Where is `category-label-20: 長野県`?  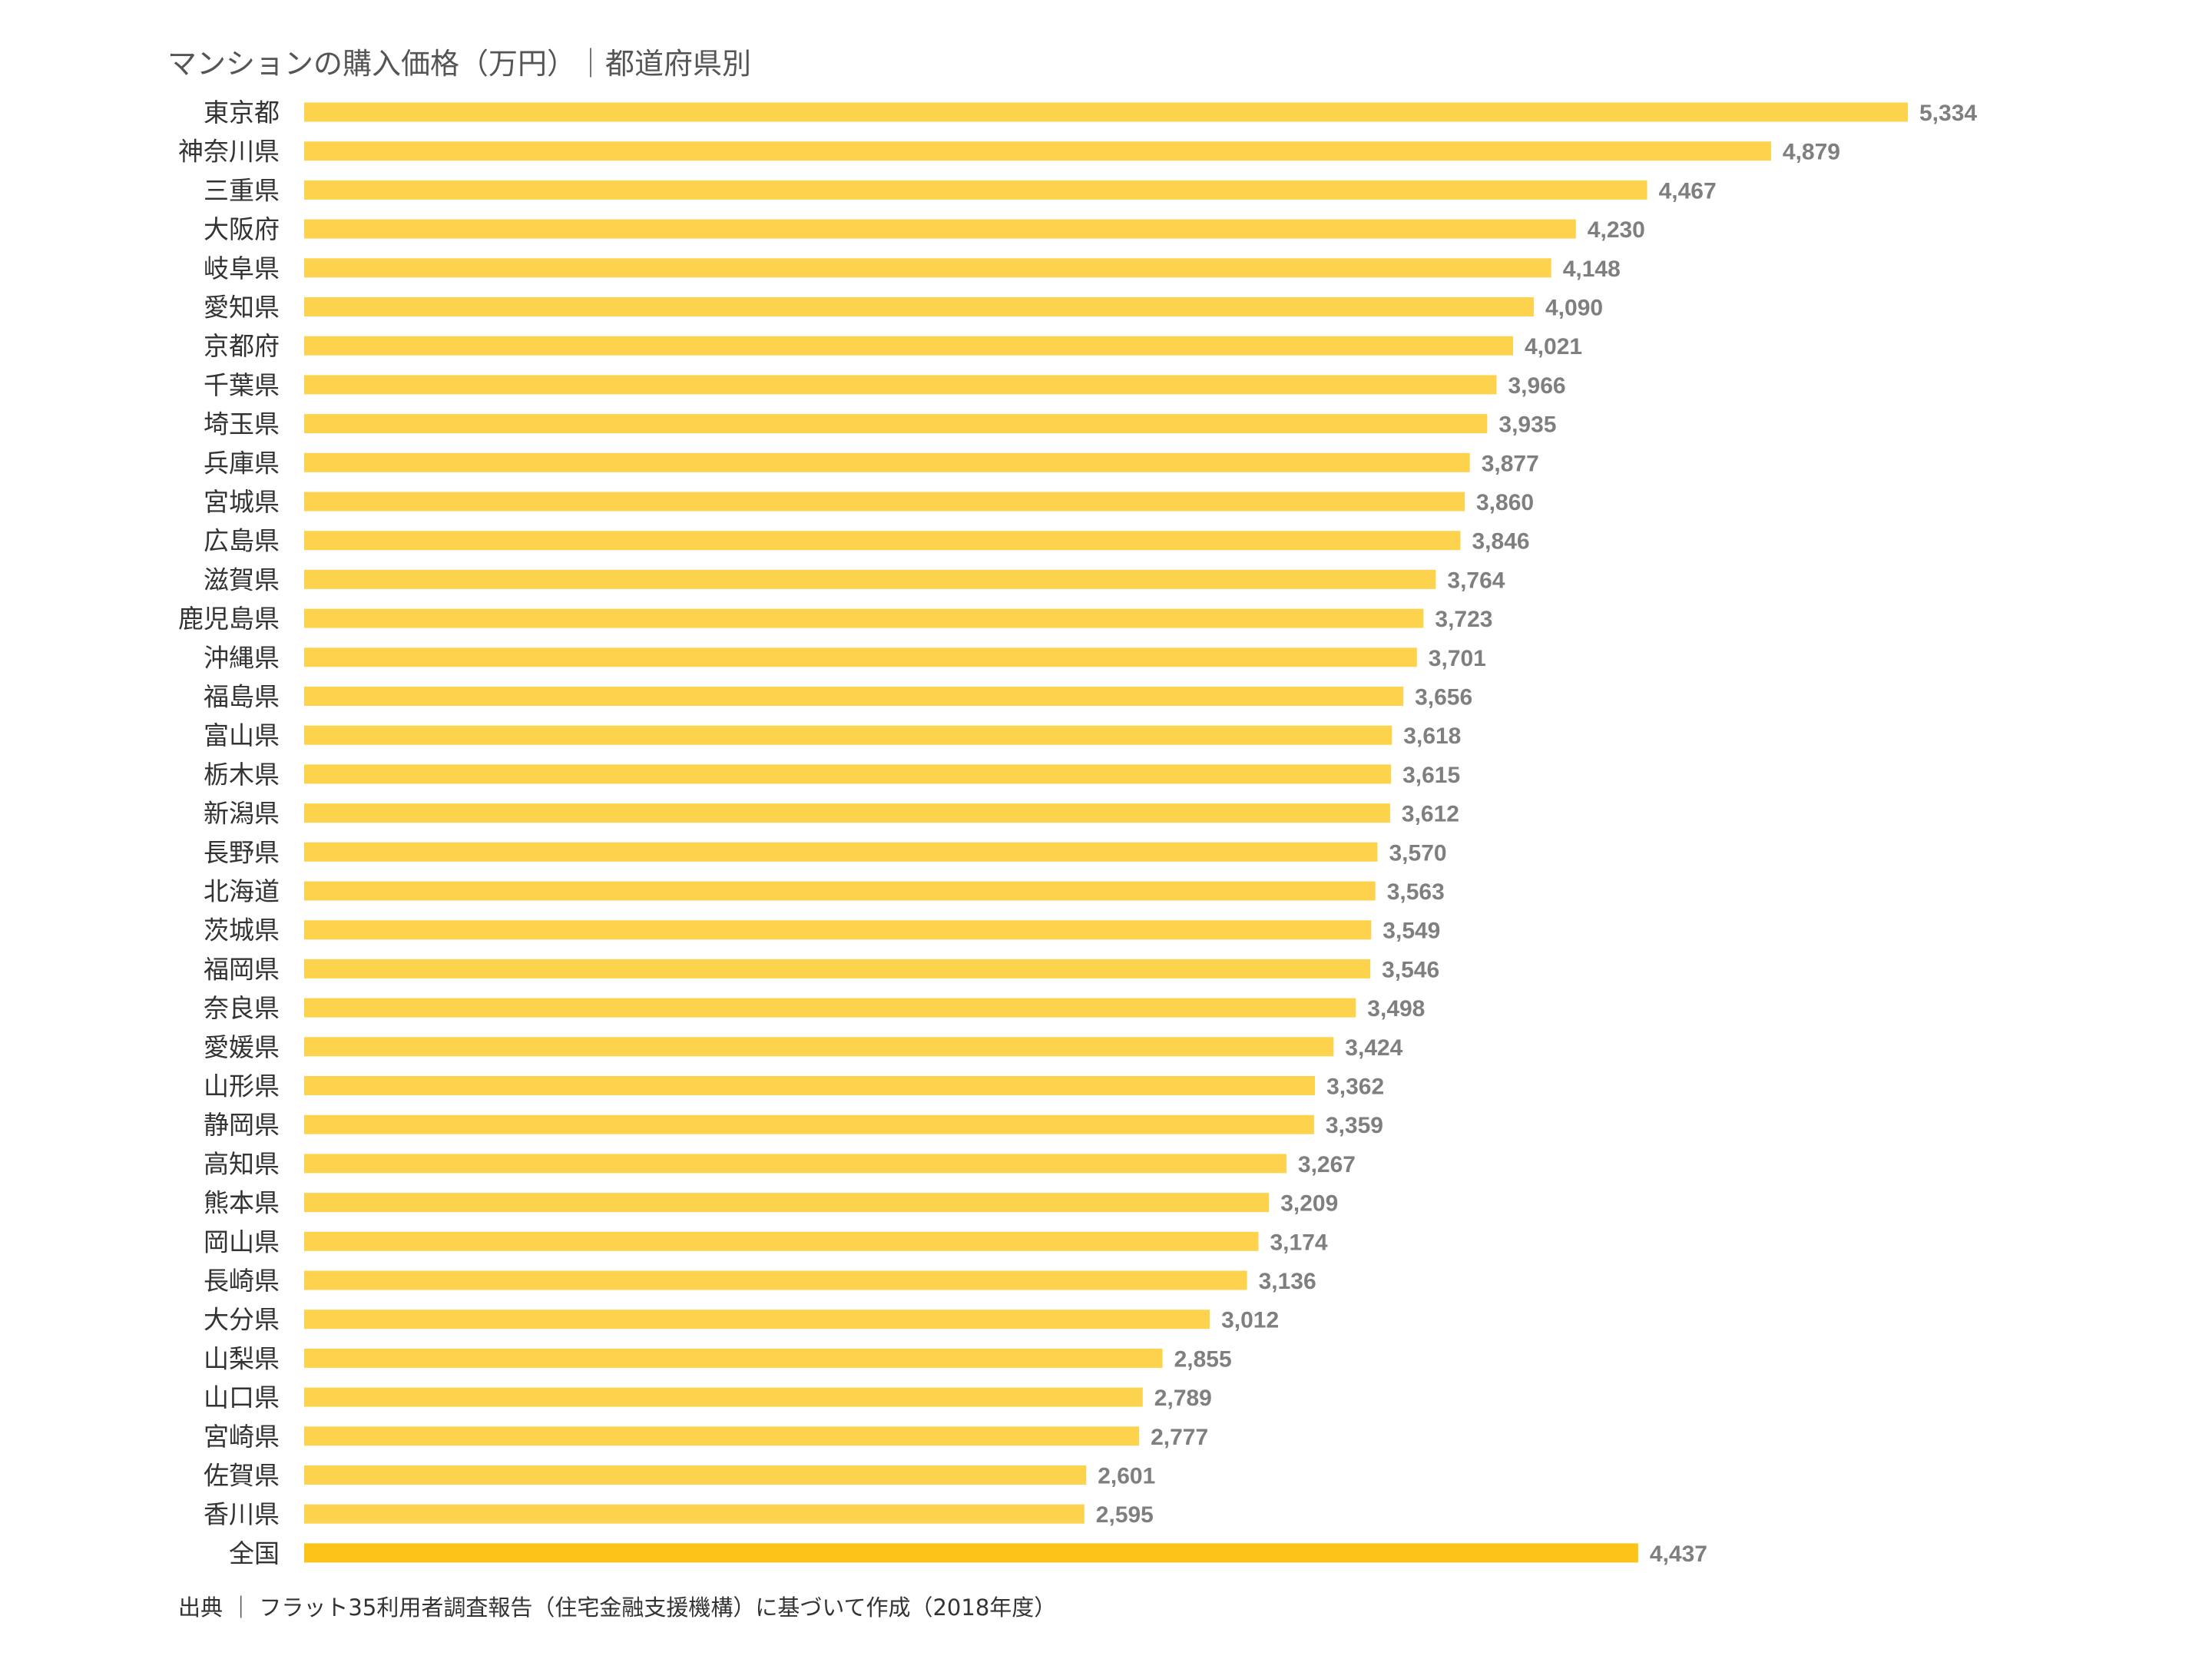
category-label-20: 長野県 is located at coordinates (242, 852).